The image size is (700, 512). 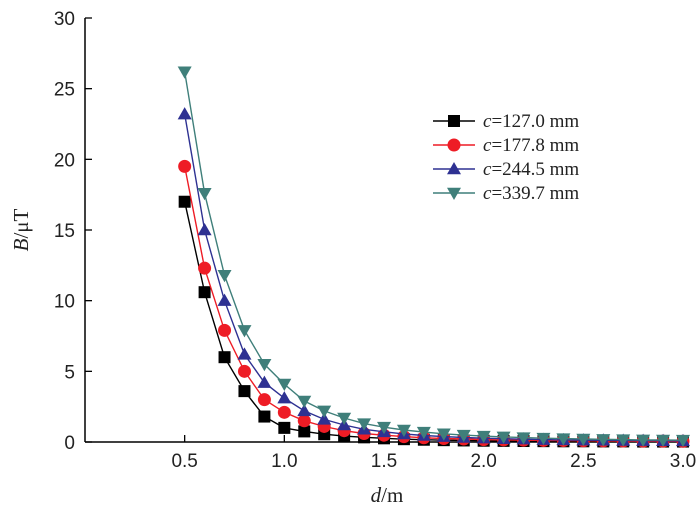 I want to click on x-tick-label: 1.5, so click(x=384, y=461).